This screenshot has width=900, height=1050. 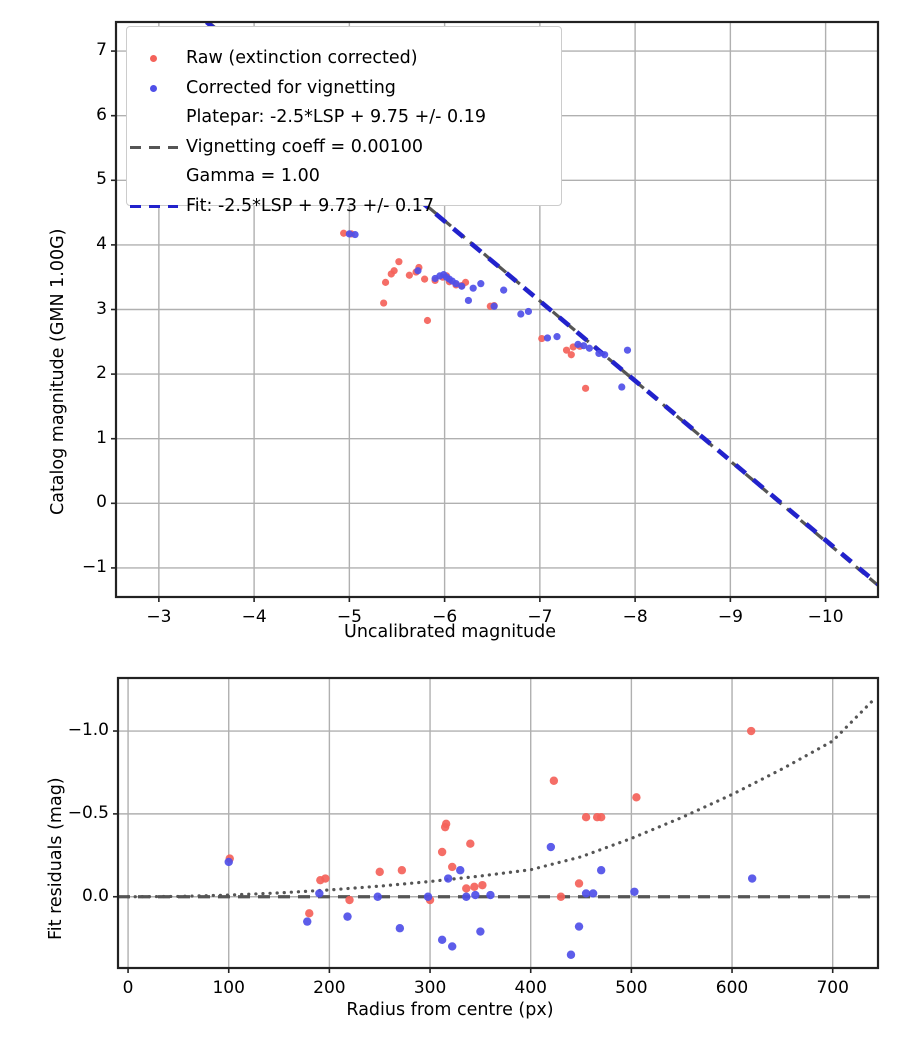 What do you see at coordinates (101, 373) in the screenshot?
I see `top-ytick-3: 2` at bounding box center [101, 373].